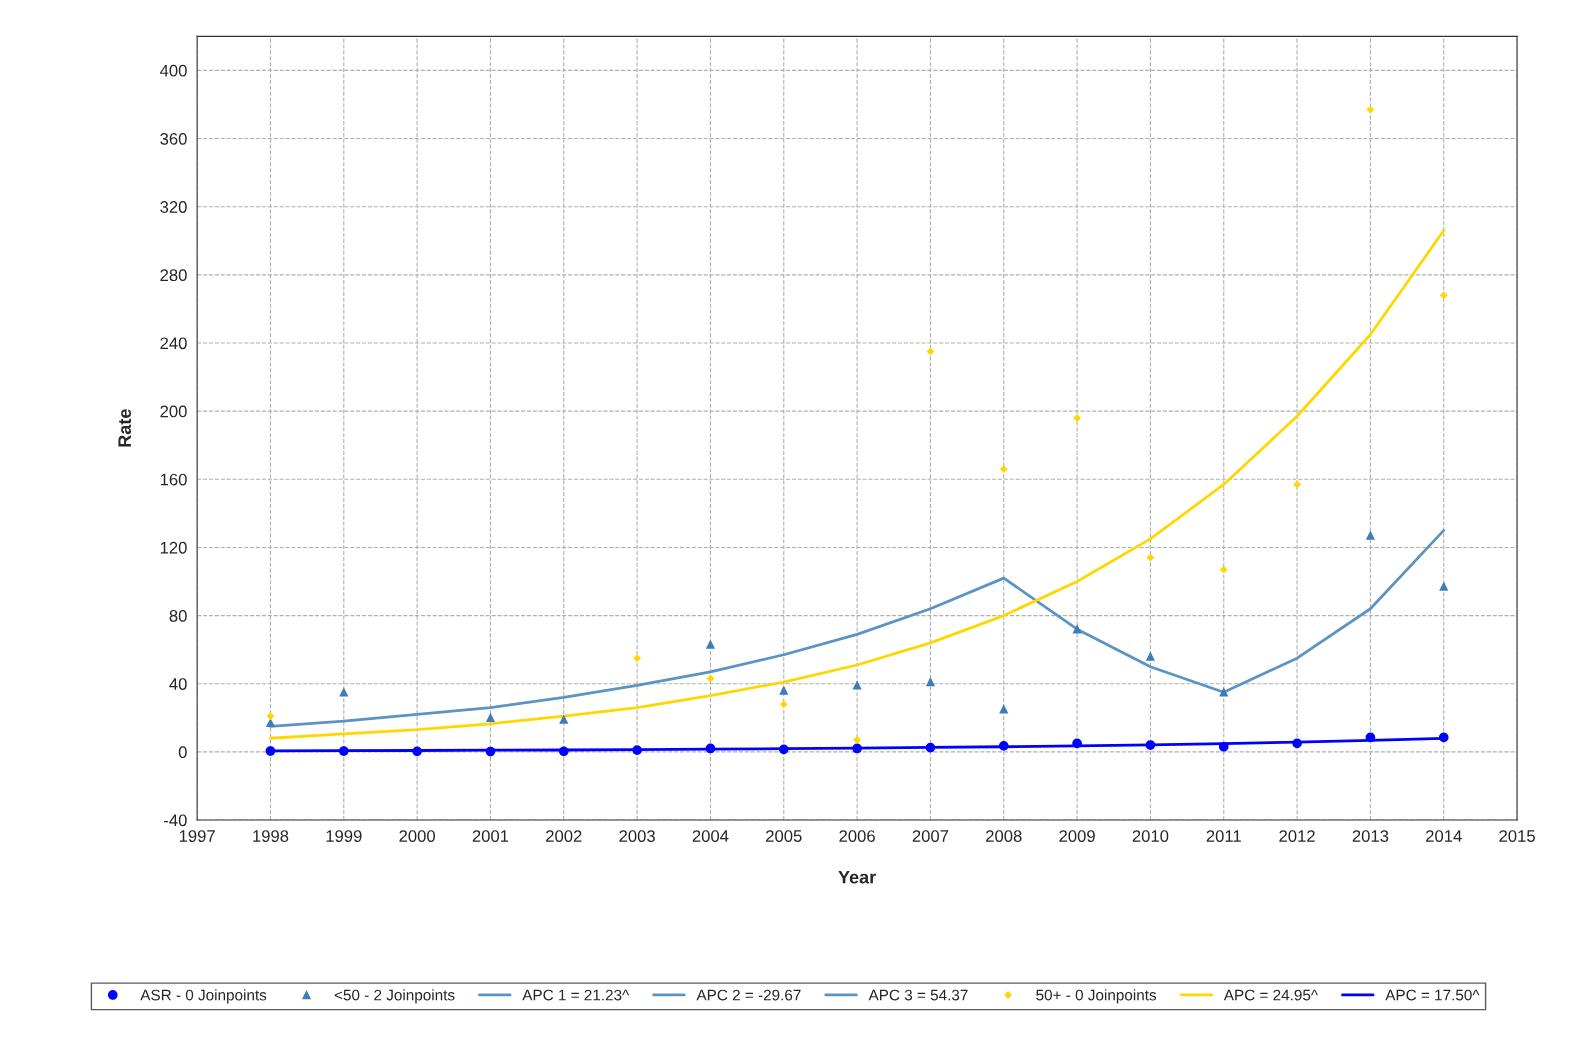  Describe the element at coordinates (710, 836) in the screenshot. I see `x-tick-label: 2004` at that location.